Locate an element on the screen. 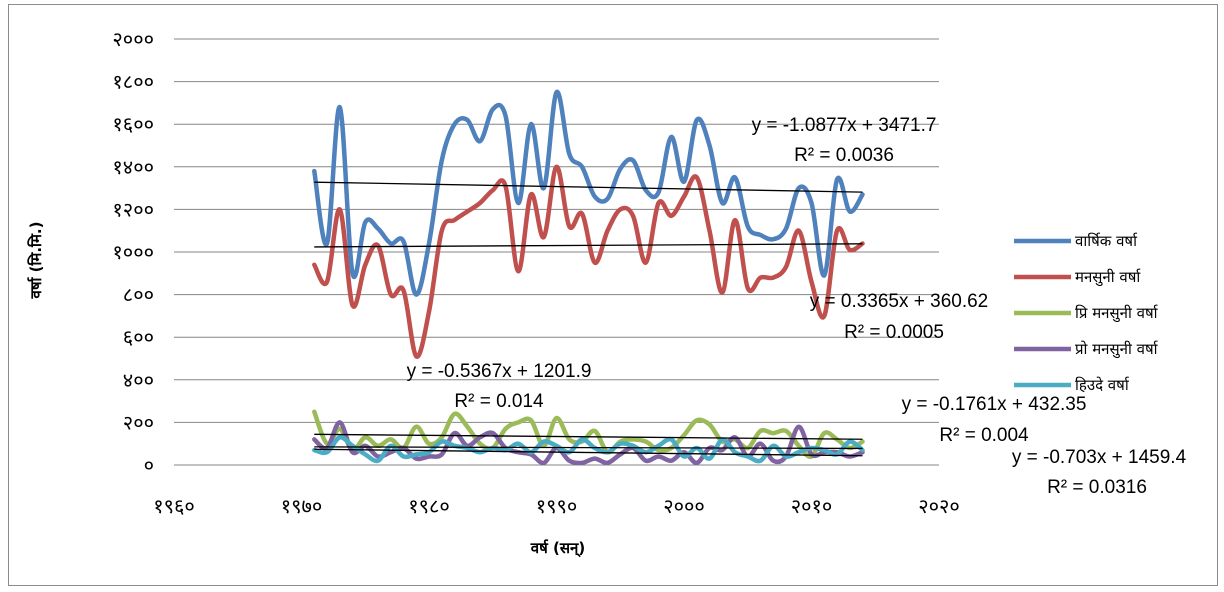 The image size is (1224, 592). y-tick-label: १८०० is located at coordinates (133, 82).